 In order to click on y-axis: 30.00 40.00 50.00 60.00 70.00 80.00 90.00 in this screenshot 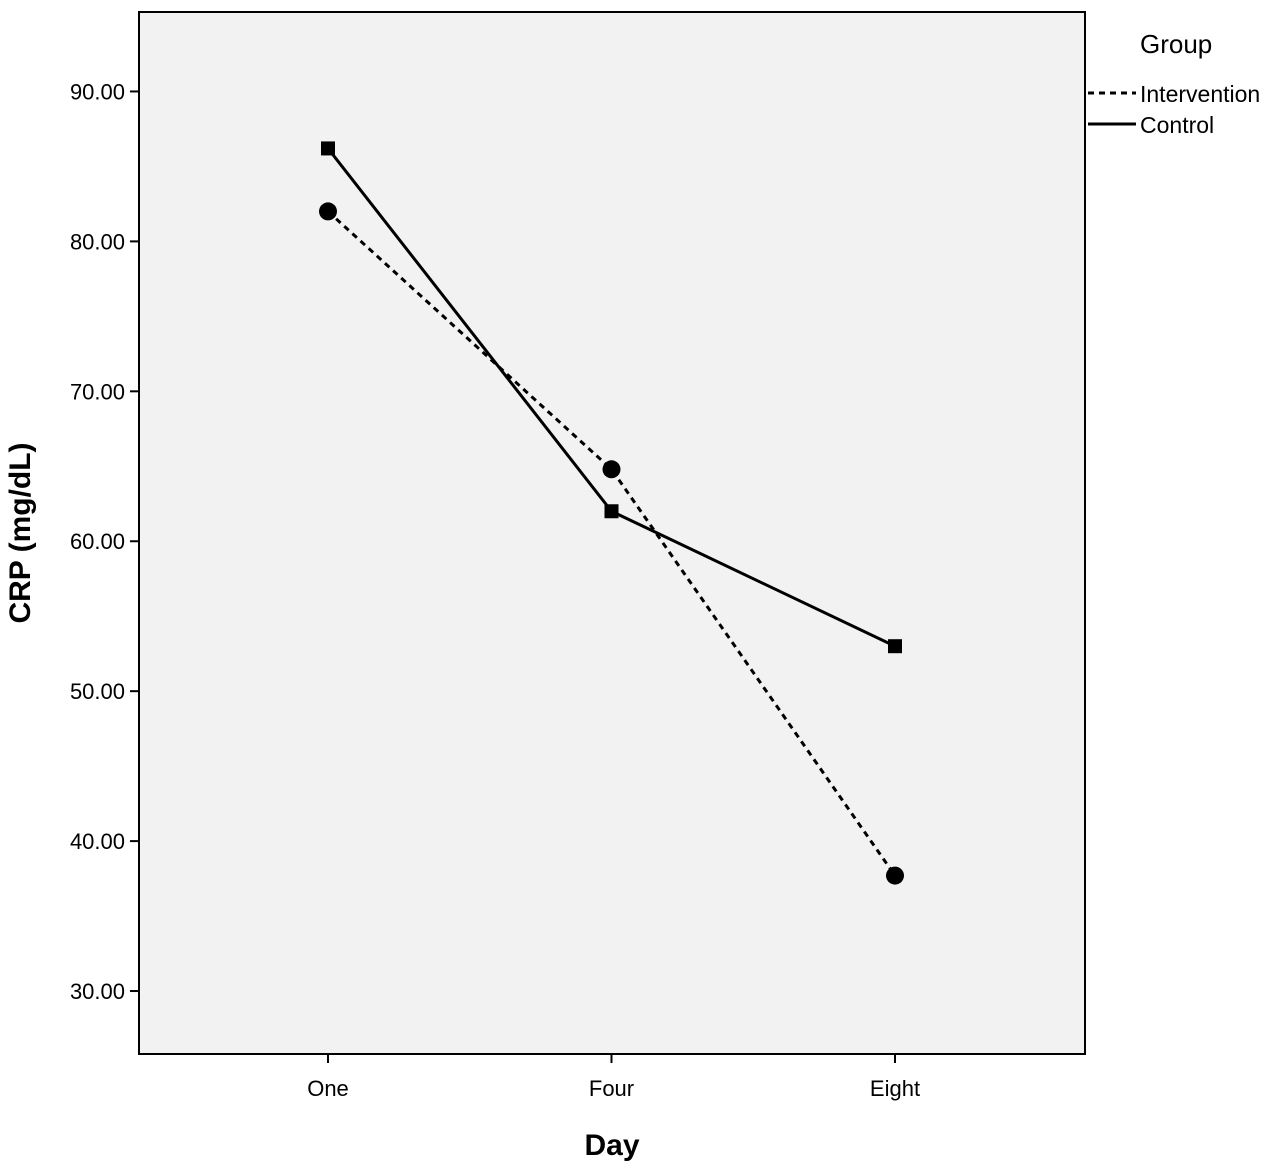, I will do `click(104, 541)`.